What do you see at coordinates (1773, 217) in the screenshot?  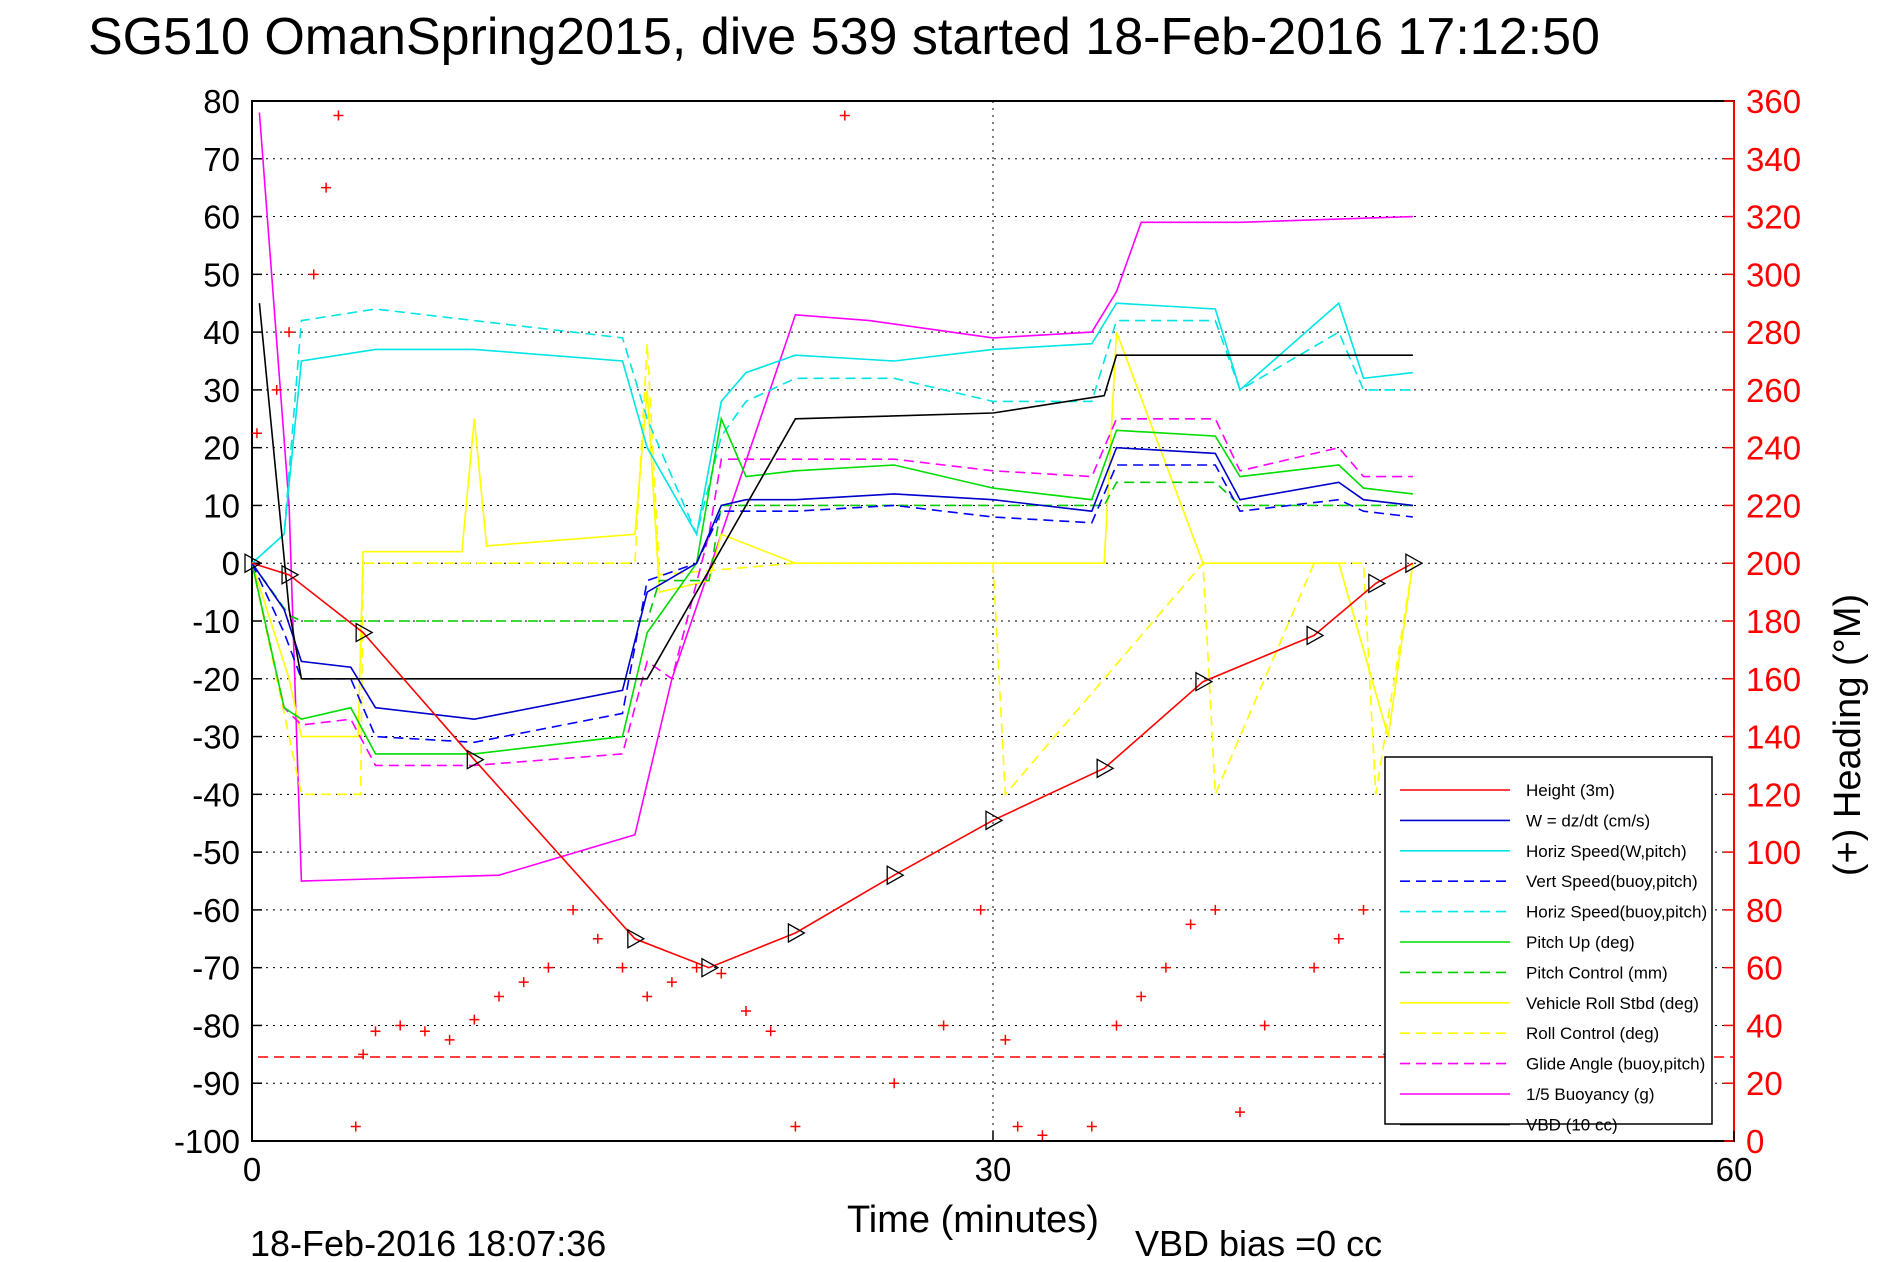 I see `y2-tick-label: 320` at bounding box center [1773, 217].